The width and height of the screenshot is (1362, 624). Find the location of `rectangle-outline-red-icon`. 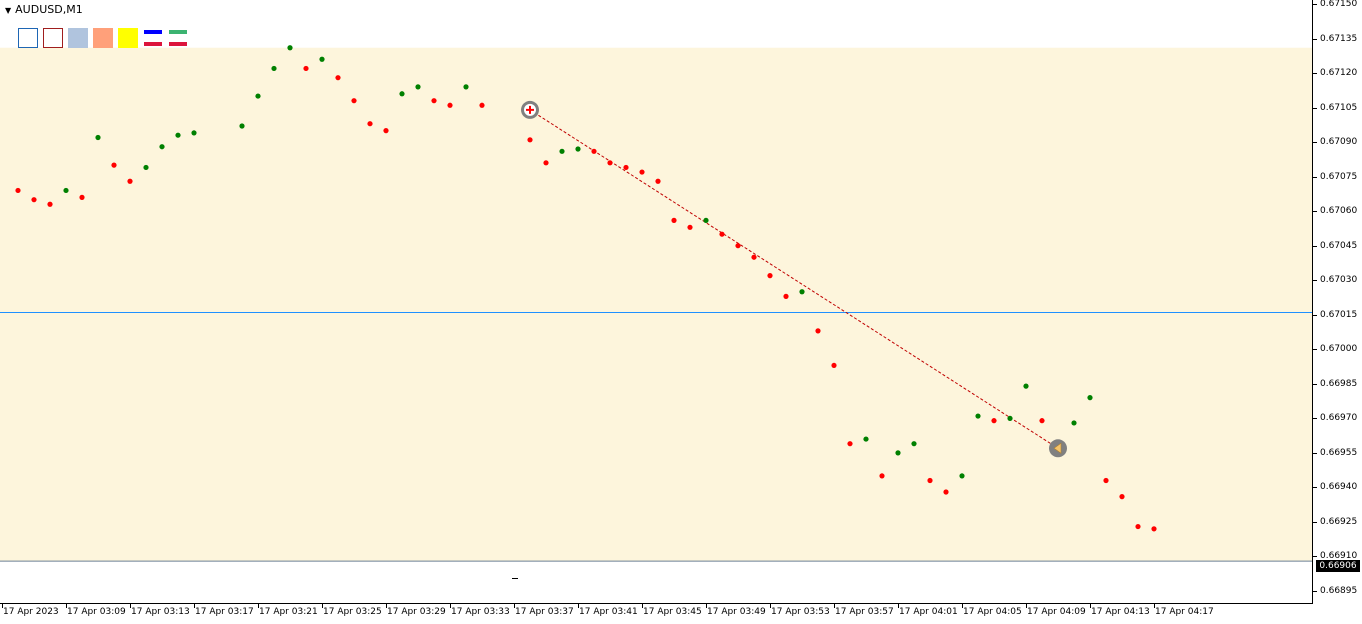

rectangle-outline-red-icon is located at coordinates (53, 38).